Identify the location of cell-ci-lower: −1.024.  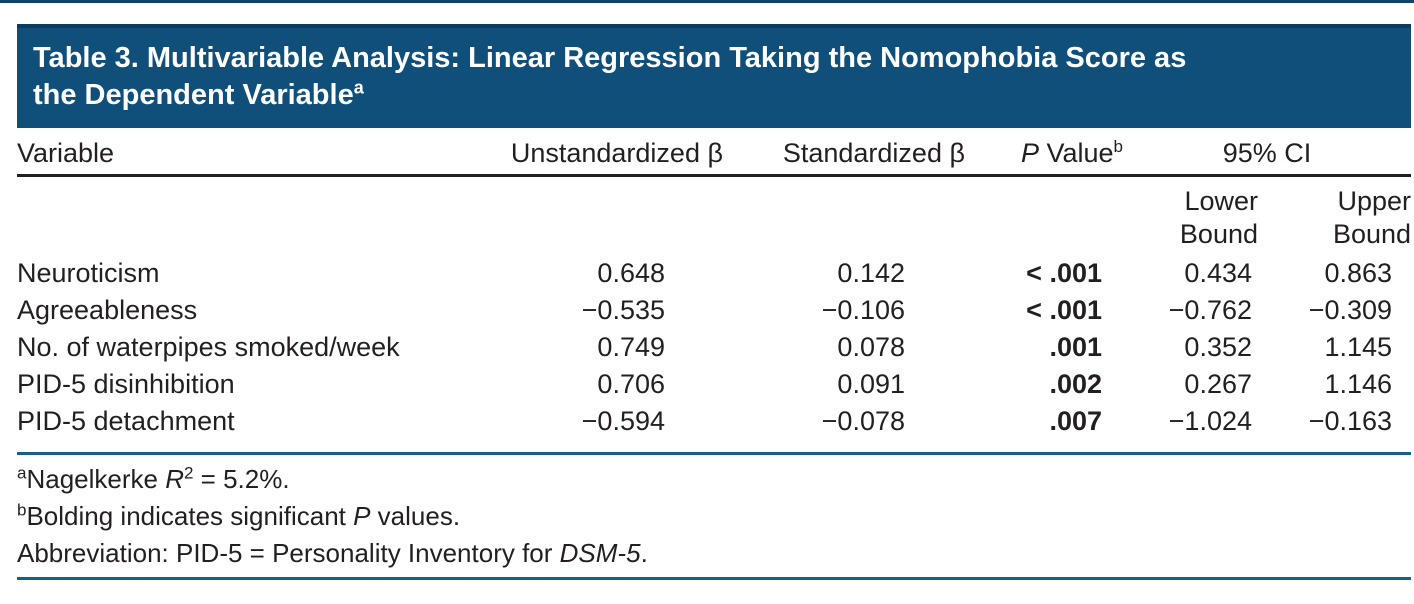
(1210, 421).